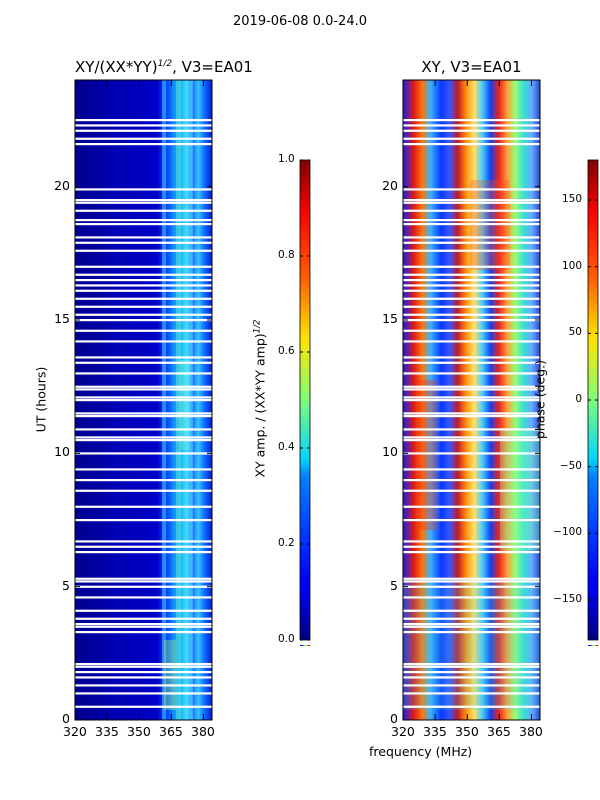 The image size is (600, 800). Describe the element at coordinates (570, 466) in the screenshot. I see `phase-cbtick-m50: −50` at that location.